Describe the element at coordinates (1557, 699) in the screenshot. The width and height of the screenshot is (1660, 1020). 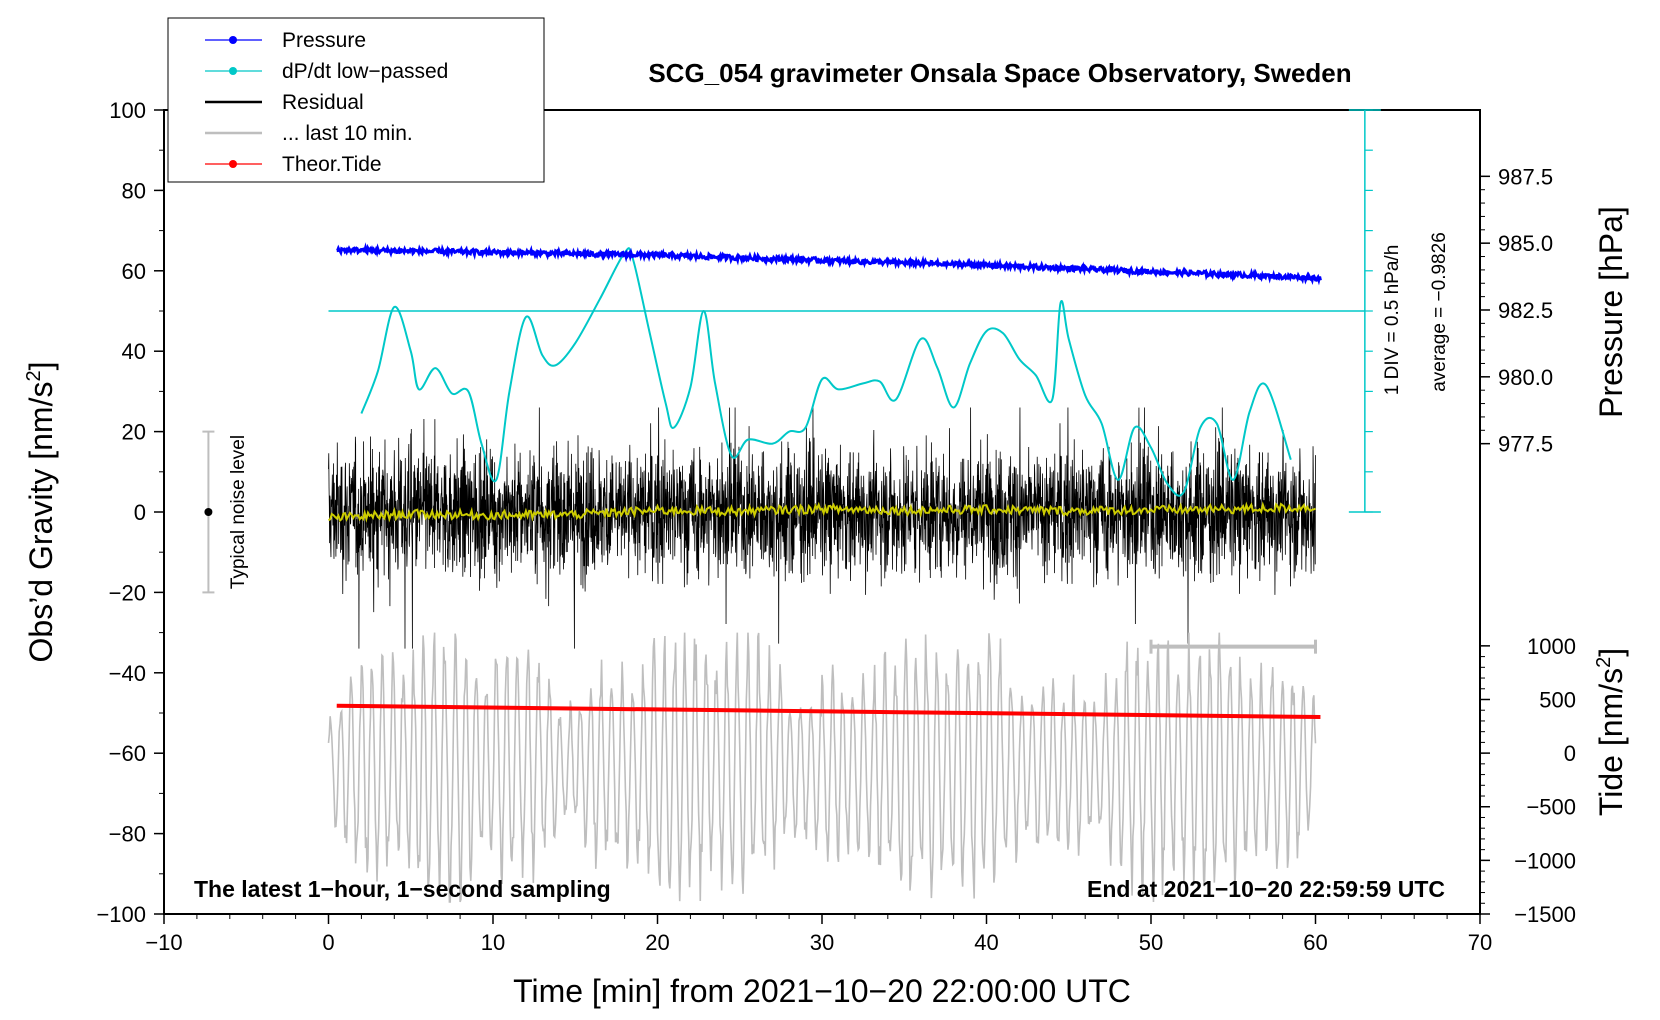
I see `tide-tick-label: 500` at that location.